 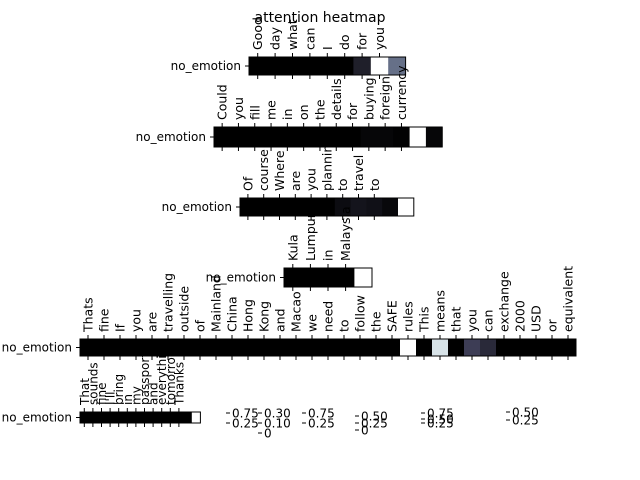 What do you see at coordinates (184, 309) in the screenshot?
I see `token-label: outside` at bounding box center [184, 309].